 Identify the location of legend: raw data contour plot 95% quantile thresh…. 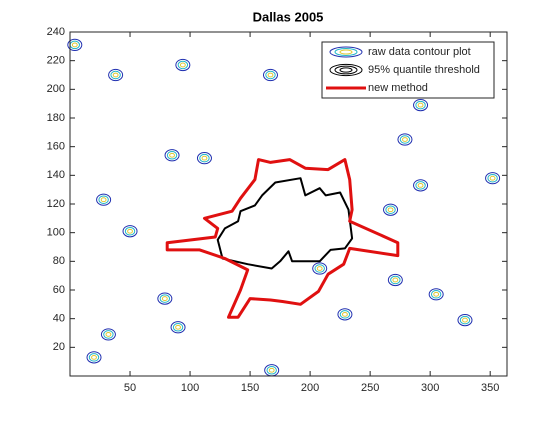
(408, 70).